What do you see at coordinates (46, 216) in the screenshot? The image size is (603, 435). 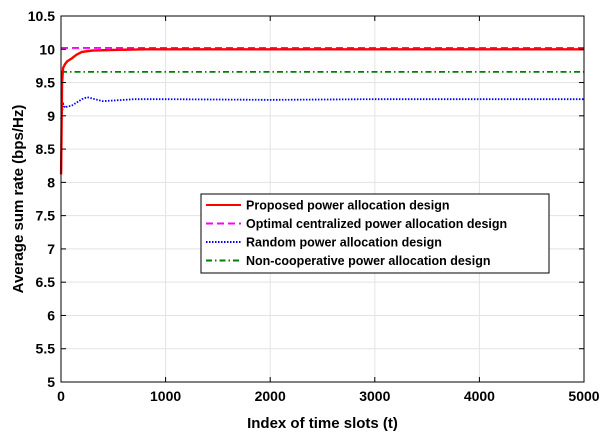 I see `y-tick-label: 7.5` at bounding box center [46, 216].